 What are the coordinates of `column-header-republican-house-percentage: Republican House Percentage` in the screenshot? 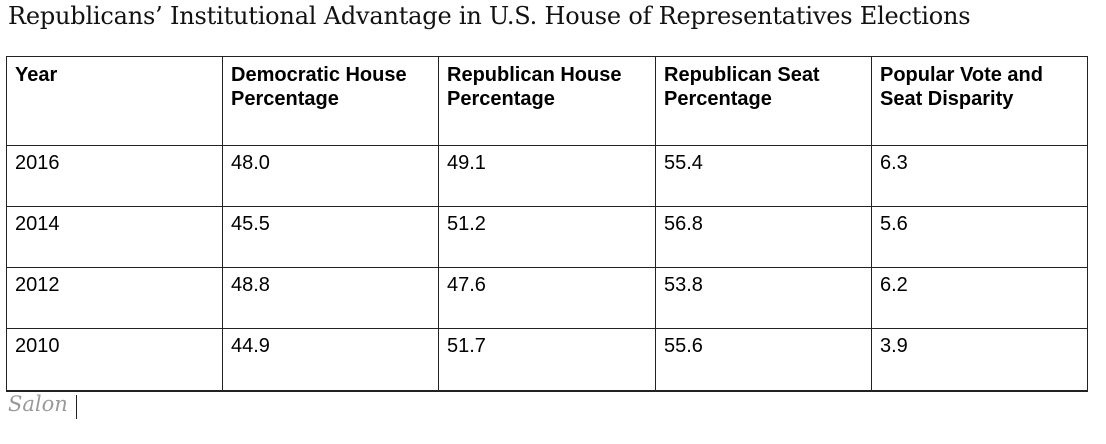 It's located at (547, 101).